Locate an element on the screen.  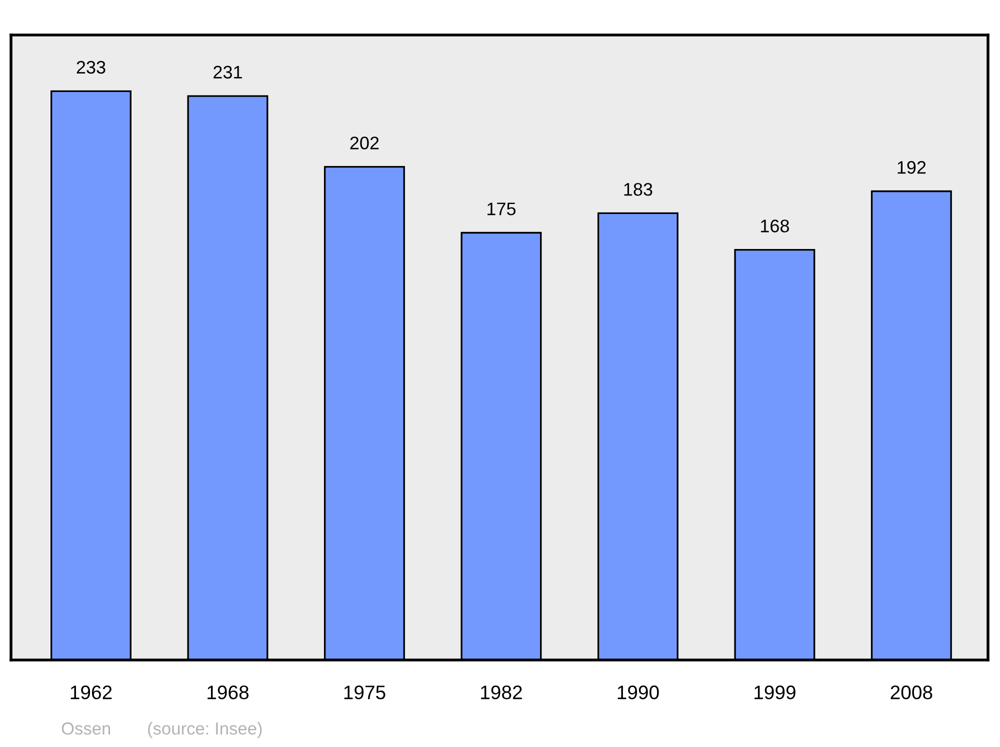
x-tick-label: 1990 is located at coordinates (638, 693).